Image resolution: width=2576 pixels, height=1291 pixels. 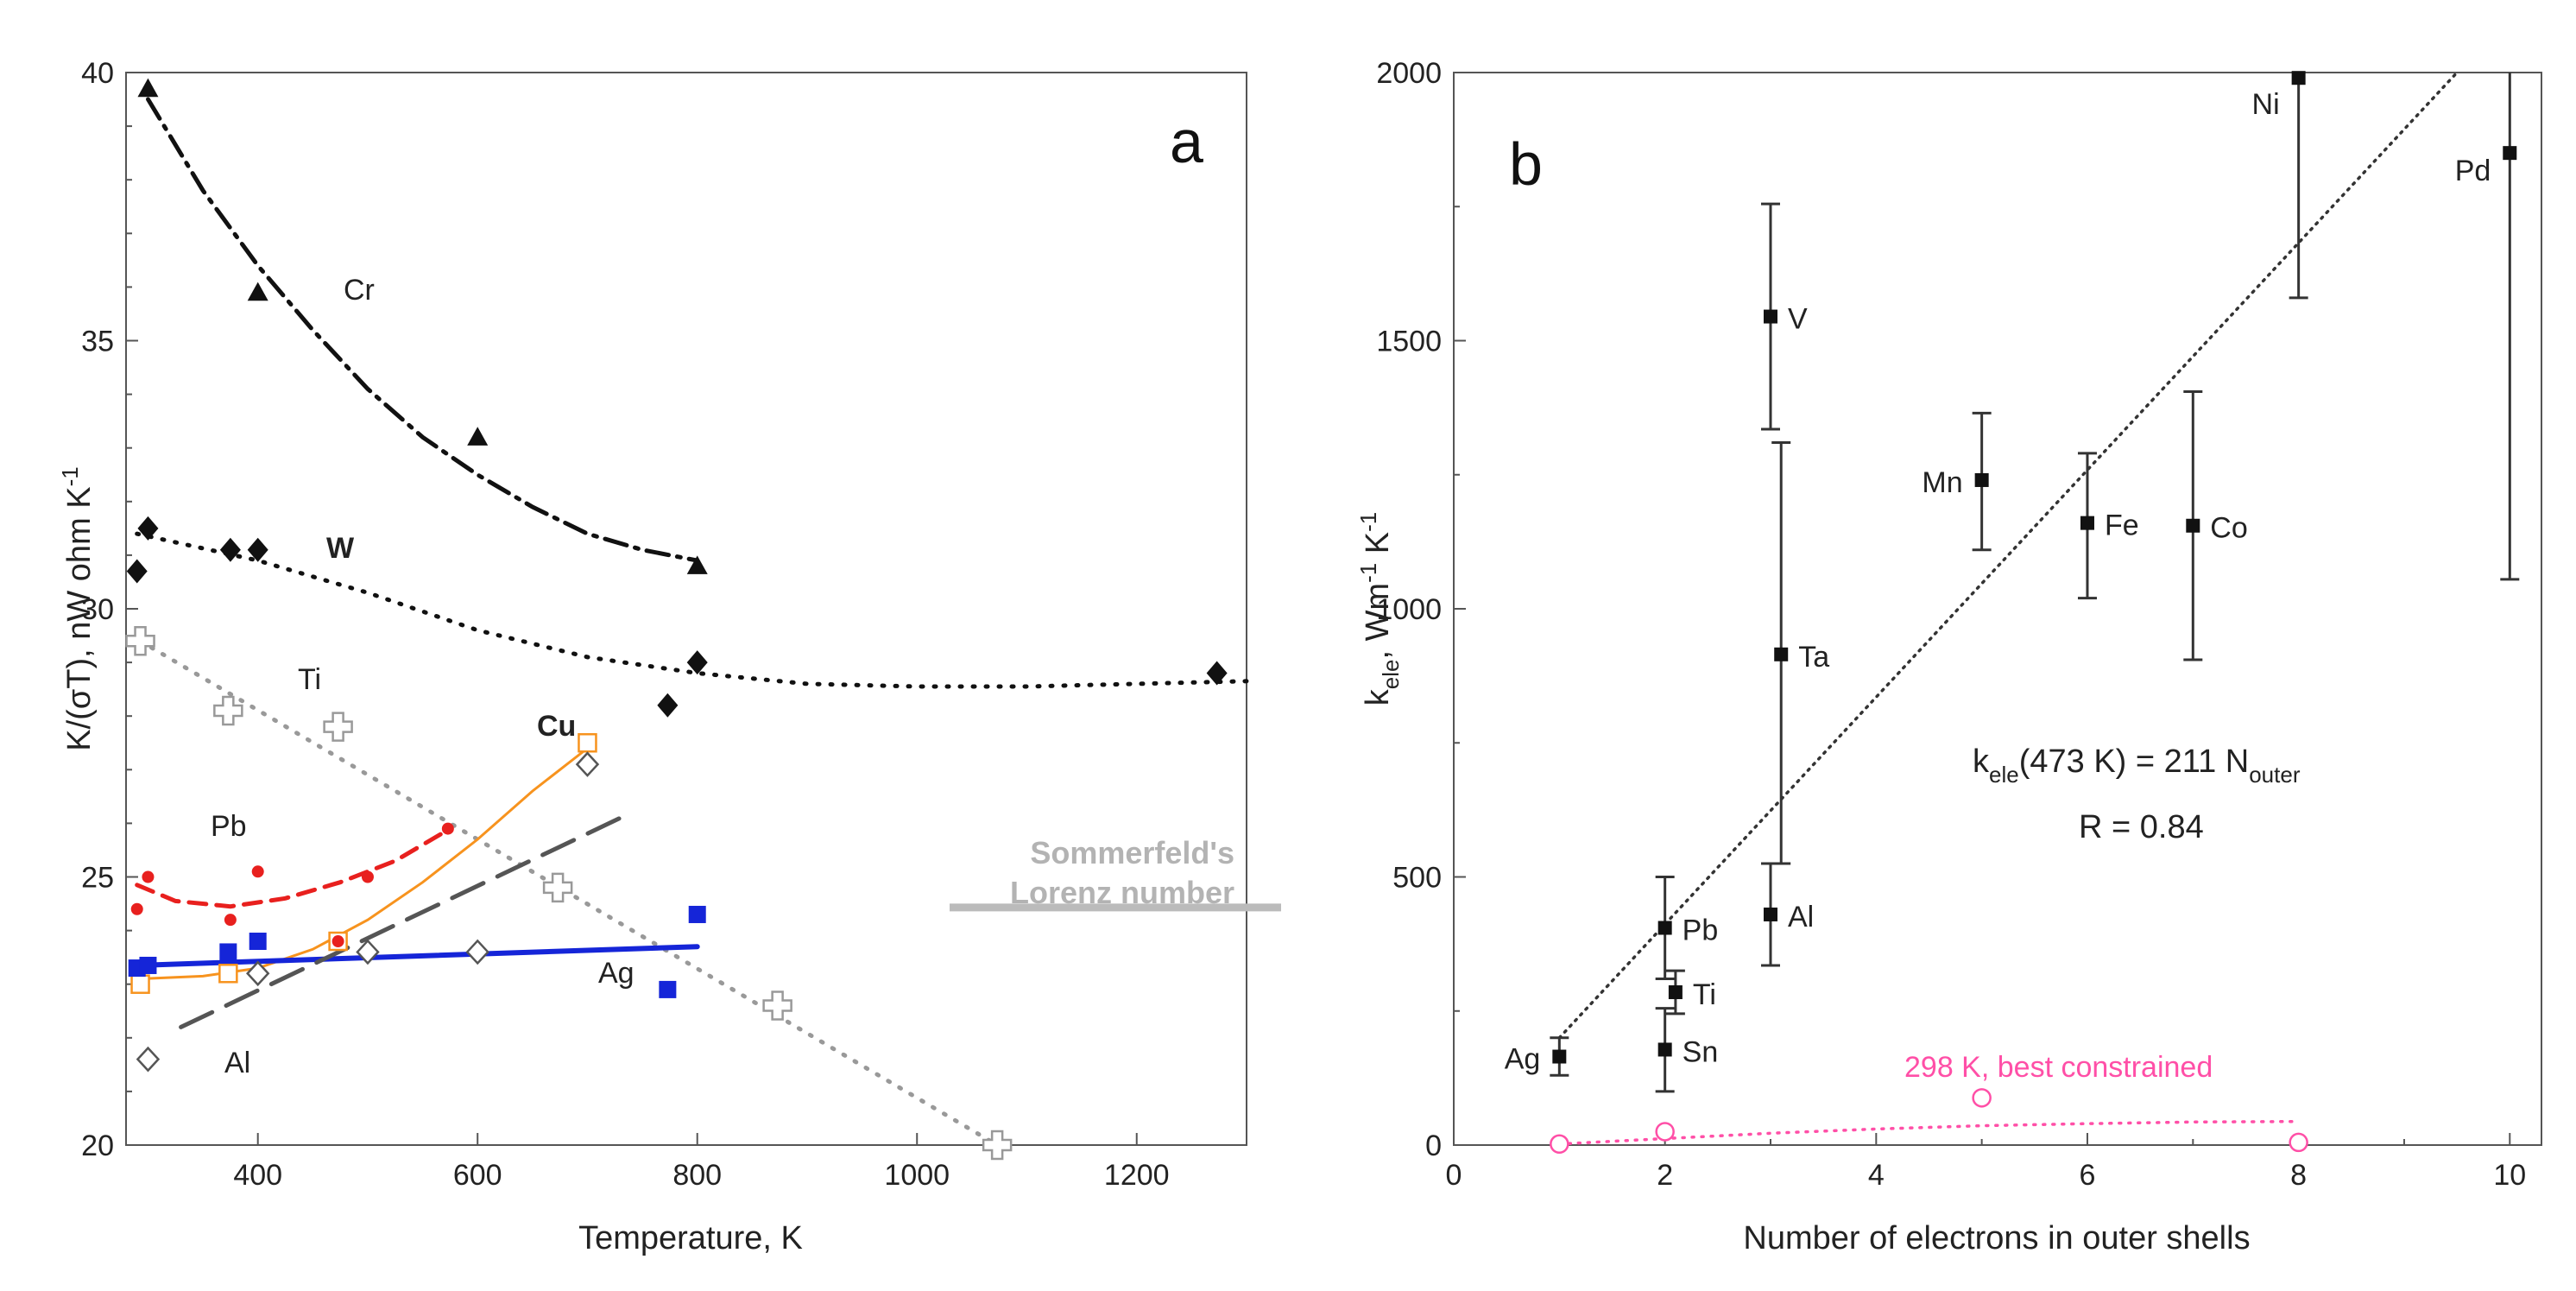 I want to click on point-label-co: Co, so click(x=2228, y=528).